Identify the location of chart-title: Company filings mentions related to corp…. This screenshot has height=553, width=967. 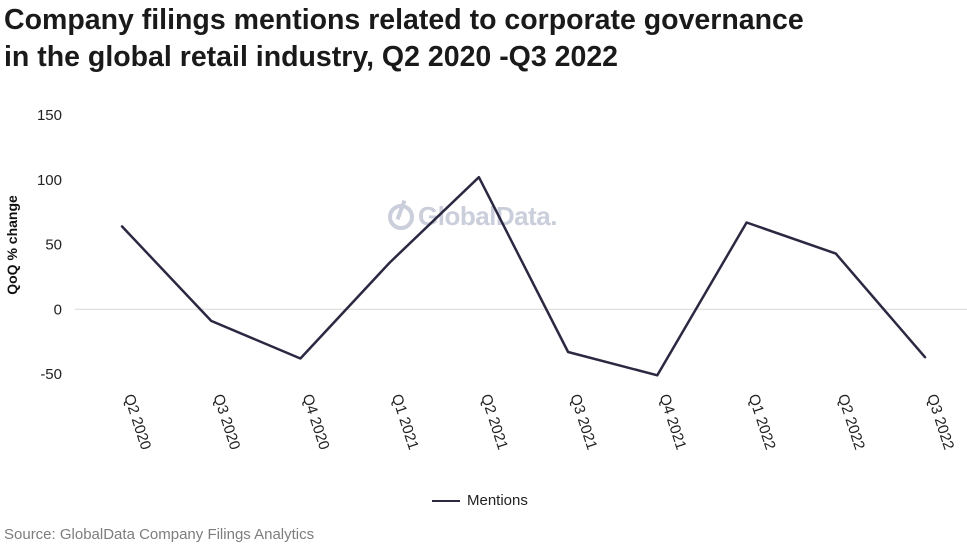
(469, 39).